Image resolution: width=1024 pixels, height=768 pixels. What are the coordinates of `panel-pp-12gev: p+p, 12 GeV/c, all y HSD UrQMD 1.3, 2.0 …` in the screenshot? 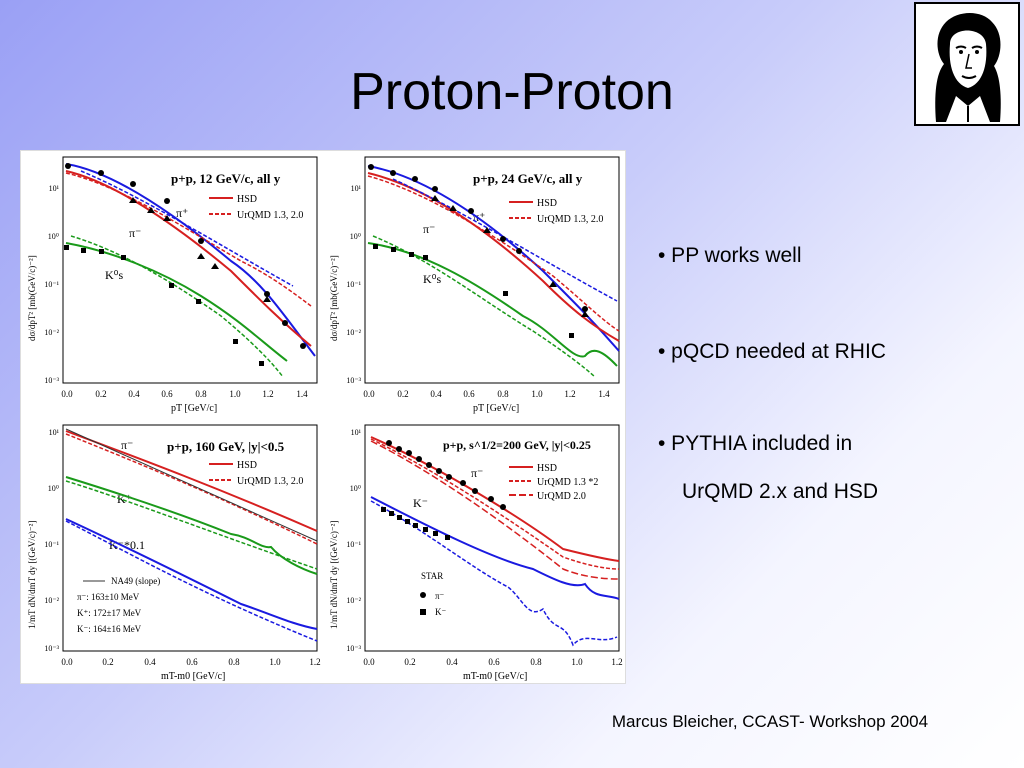 It's located at (172, 285).